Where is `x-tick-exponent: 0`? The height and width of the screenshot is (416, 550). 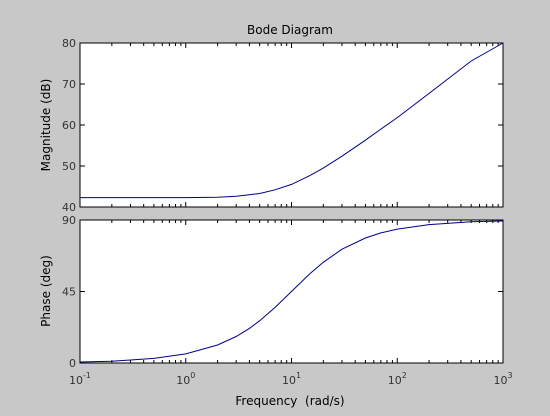 x-tick-exponent: 0 is located at coordinates (192, 375).